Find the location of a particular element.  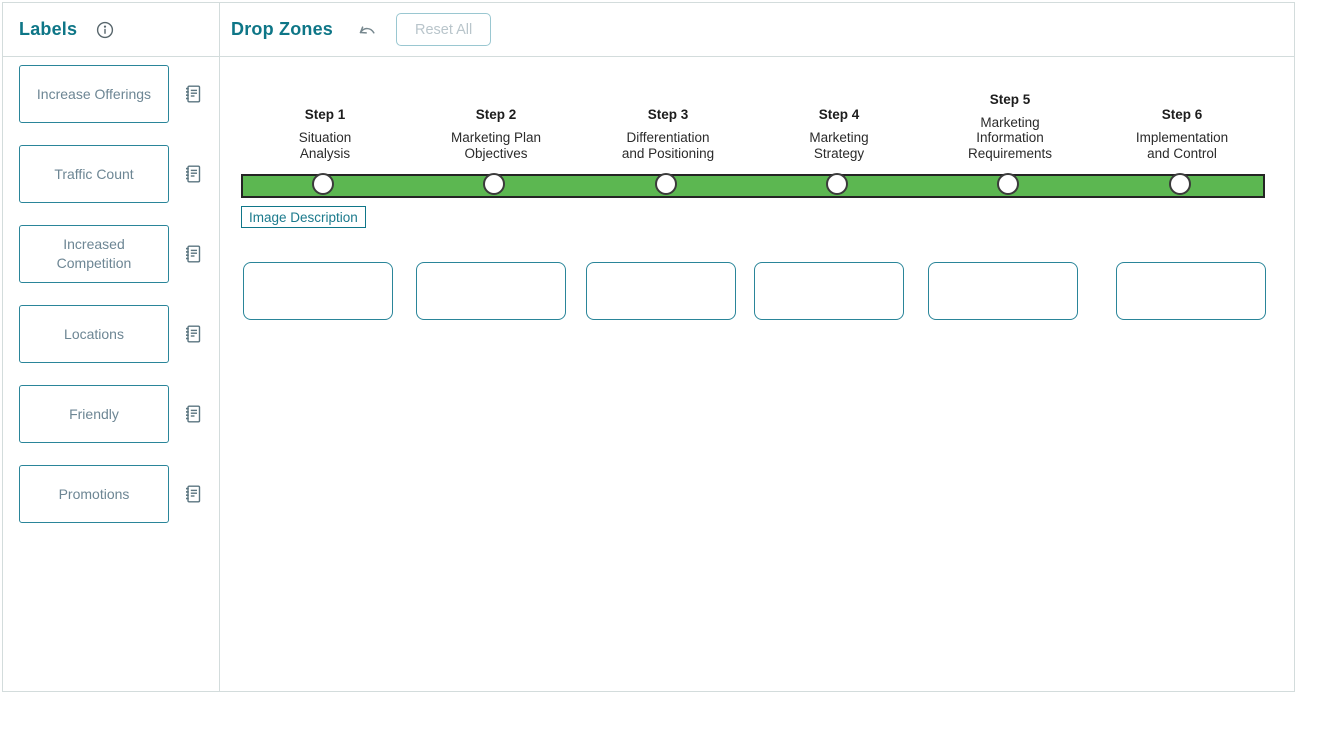

label-row: Increase Offerings is located at coordinates (119, 94).